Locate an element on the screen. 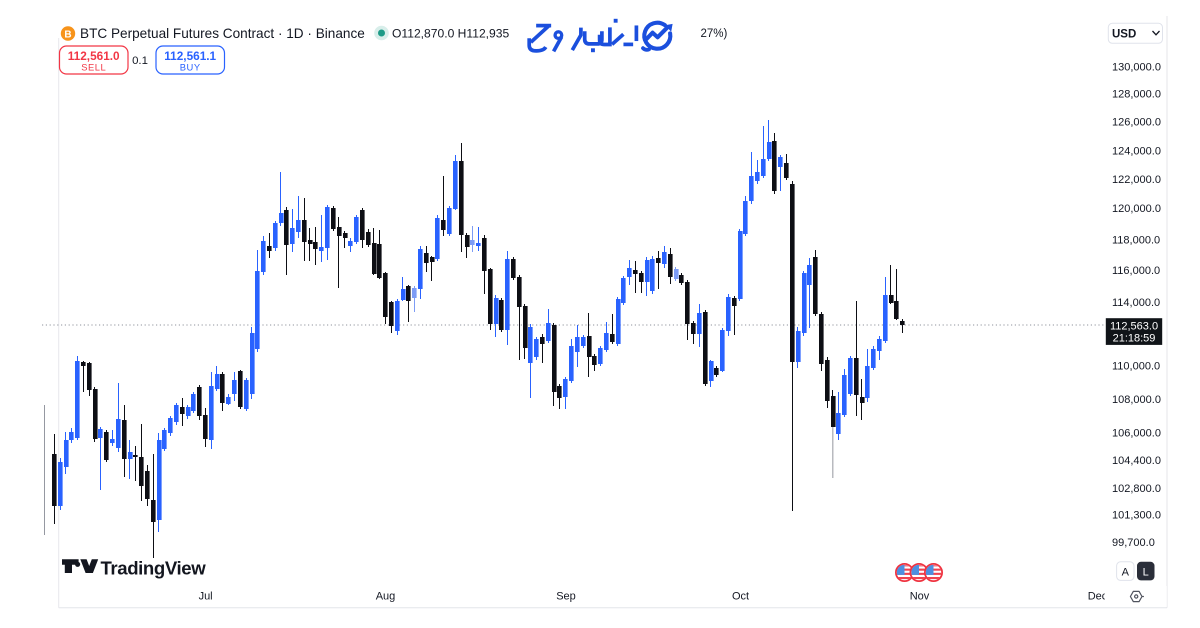 The height and width of the screenshot is (628, 1200). svg-text: BUY is located at coordinates (190, 67).